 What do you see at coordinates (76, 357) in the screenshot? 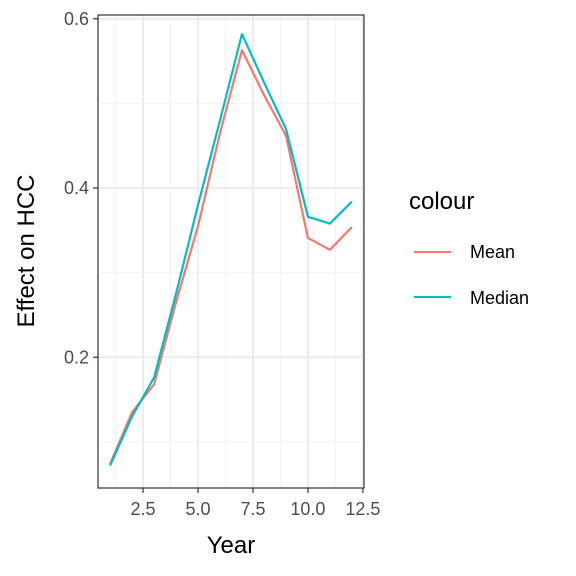
I see `y-tick-label: 0.2` at bounding box center [76, 357].